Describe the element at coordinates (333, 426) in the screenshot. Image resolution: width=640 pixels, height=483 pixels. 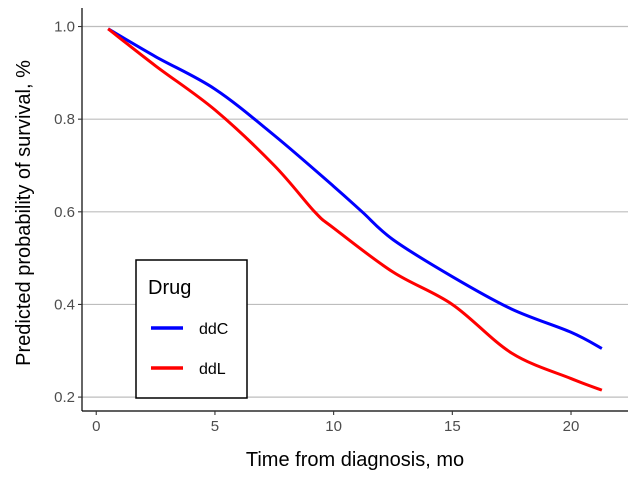
I see `x-tick-label: 10` at that location.